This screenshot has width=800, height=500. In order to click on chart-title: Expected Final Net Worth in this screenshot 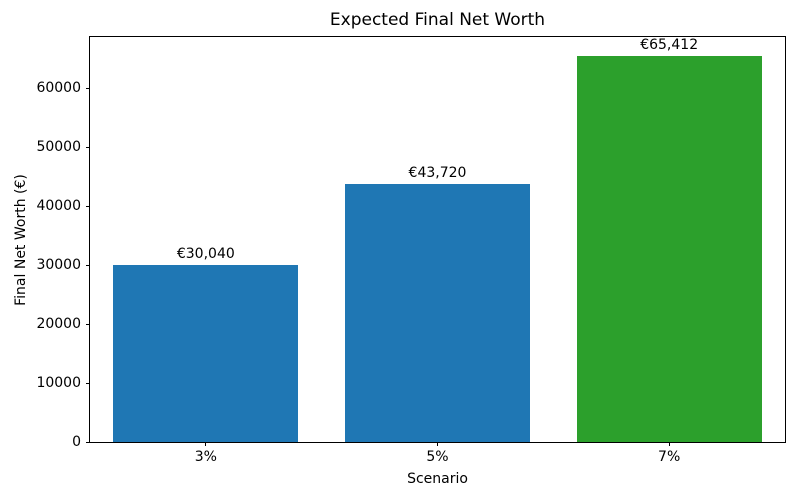, I will do `click(437, 20)`.